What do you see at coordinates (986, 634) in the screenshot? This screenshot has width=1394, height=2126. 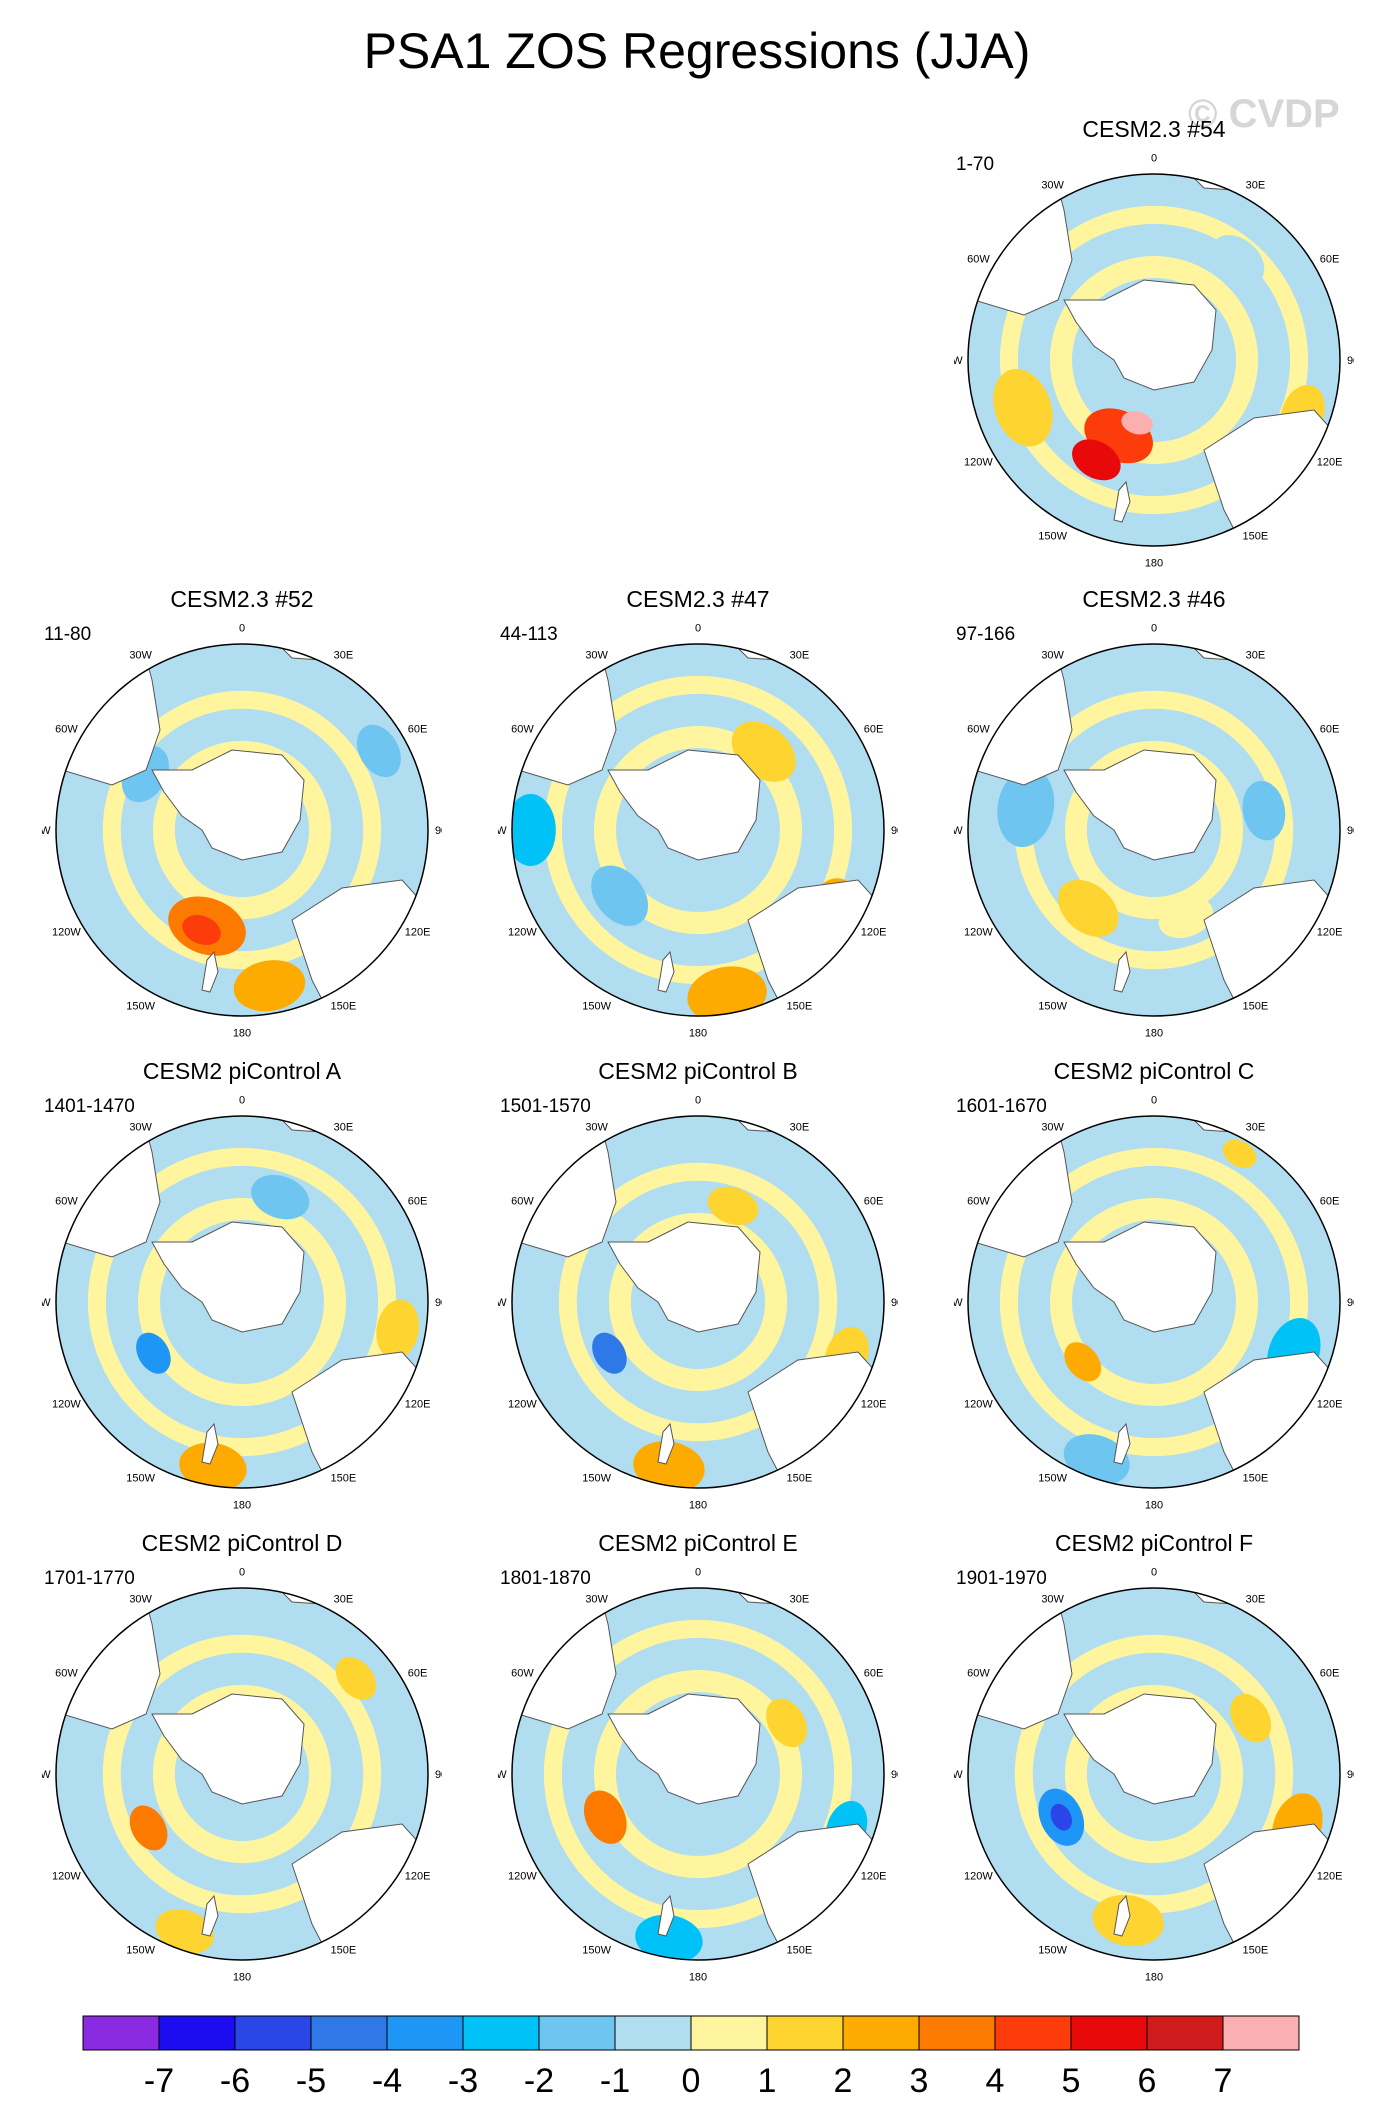 I see `panel-years: 97-166` at bounding box center [986, 634].